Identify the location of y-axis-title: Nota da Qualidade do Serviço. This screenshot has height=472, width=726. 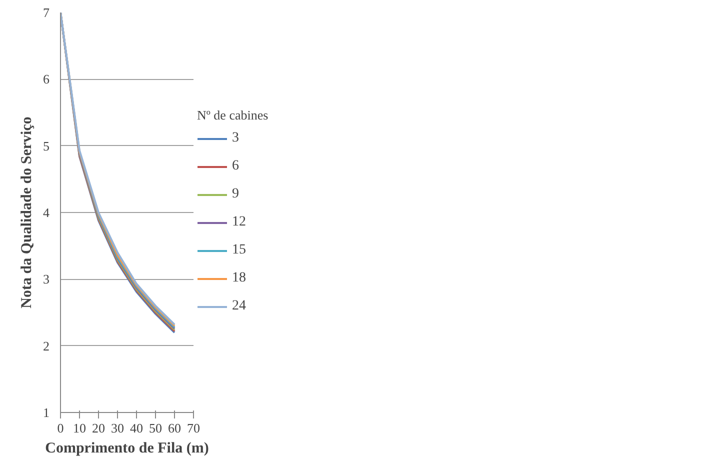
(27, 212).